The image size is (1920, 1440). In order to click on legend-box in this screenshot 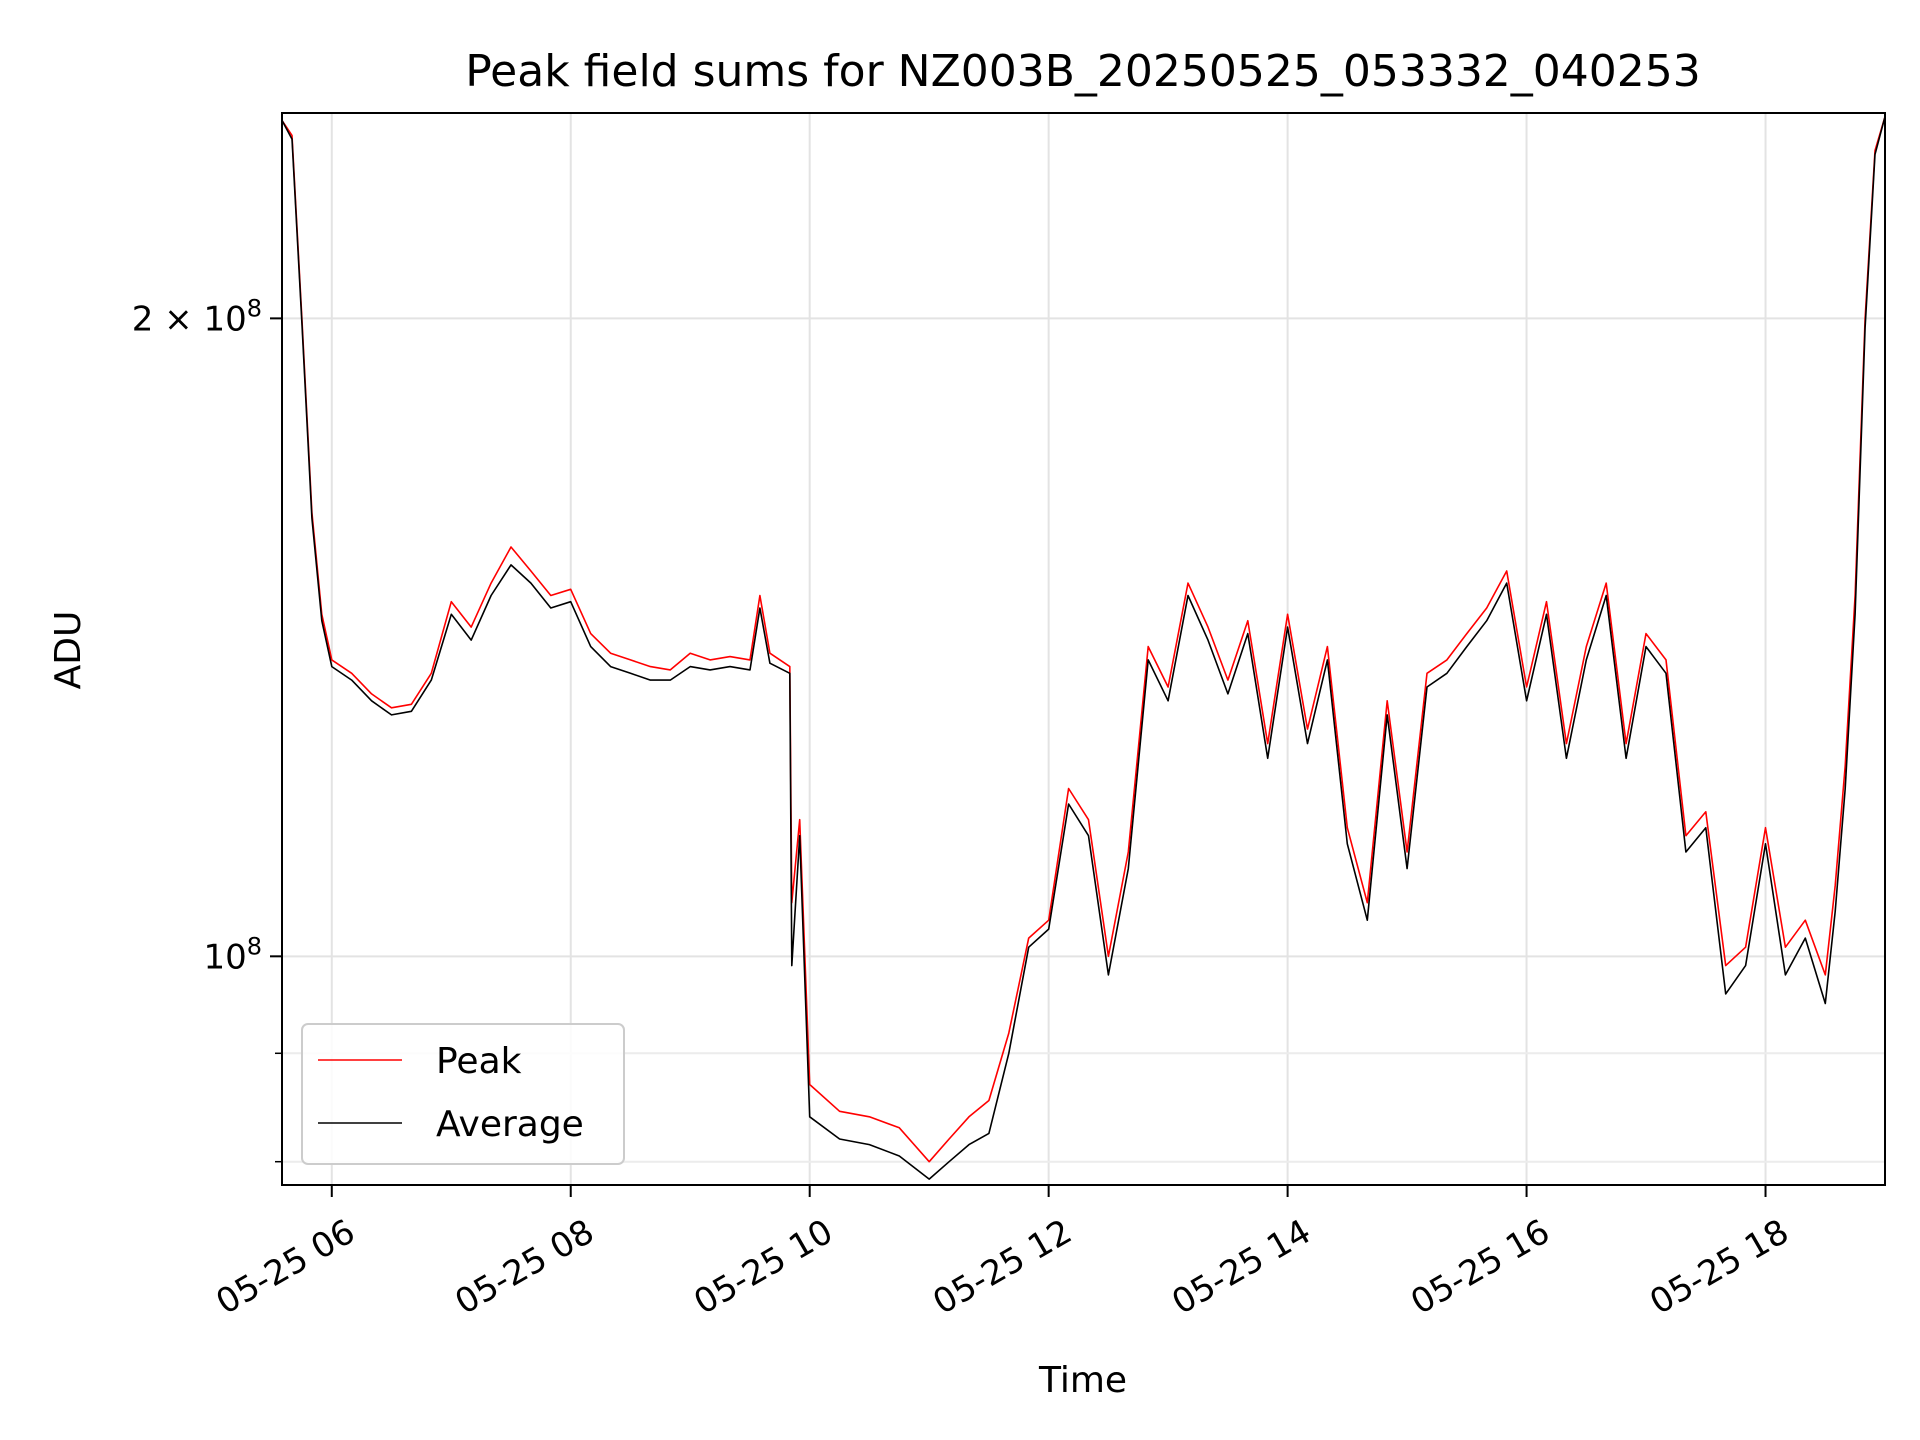, I will do `click(463, 1094)`.